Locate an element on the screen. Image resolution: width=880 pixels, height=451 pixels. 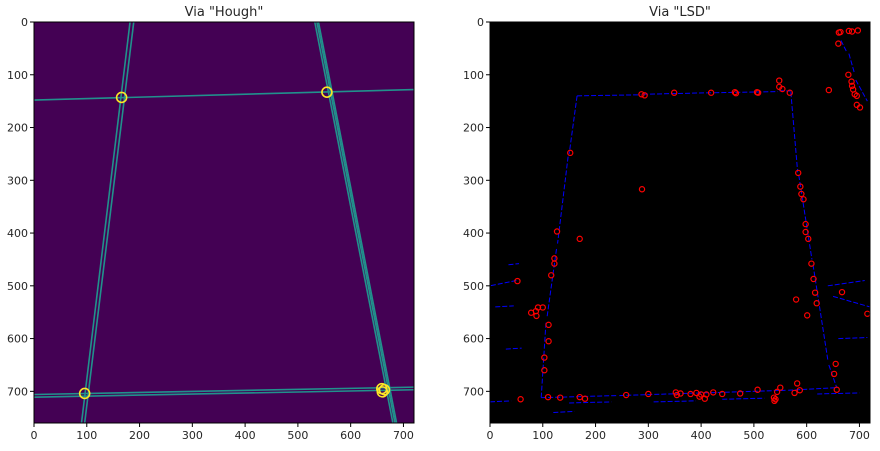
hough-x-tick-label: 100 is located at coordinates (86, 435).